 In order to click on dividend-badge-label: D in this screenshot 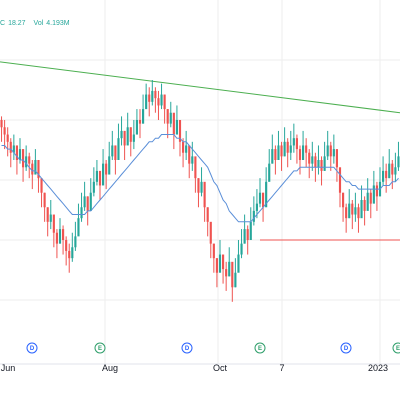, I will do `click(187, 349)`.